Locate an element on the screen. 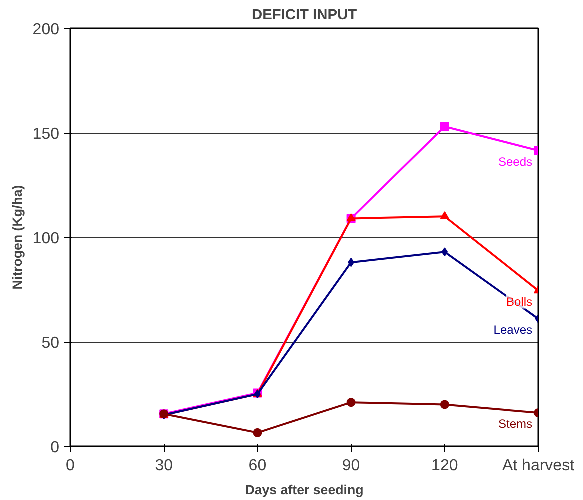 The image size is (583, 500). x-tick-label: 90 is located at coordinates (351, 466).